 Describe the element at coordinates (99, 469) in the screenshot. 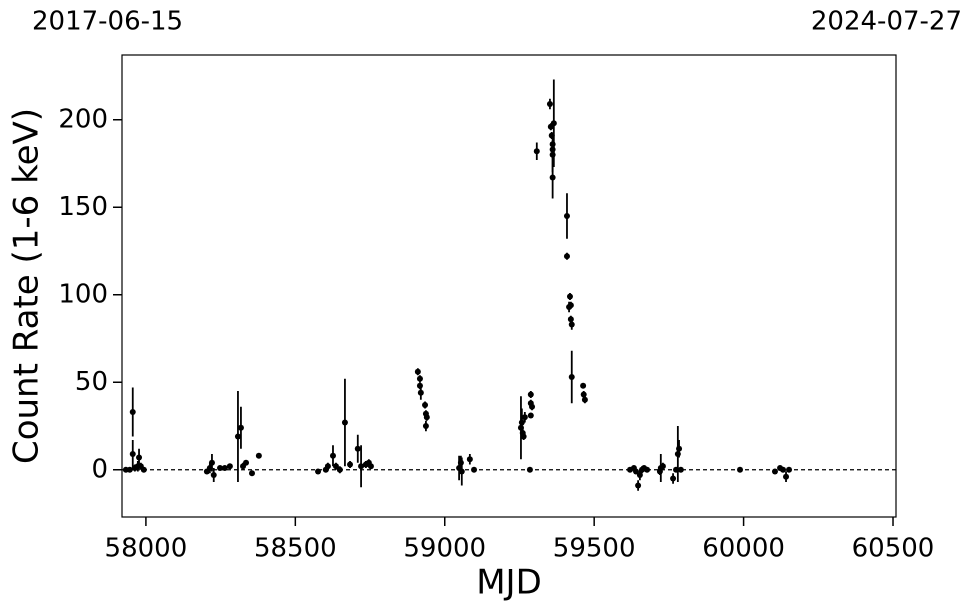

I see `y-tick-label: 0` at that location.